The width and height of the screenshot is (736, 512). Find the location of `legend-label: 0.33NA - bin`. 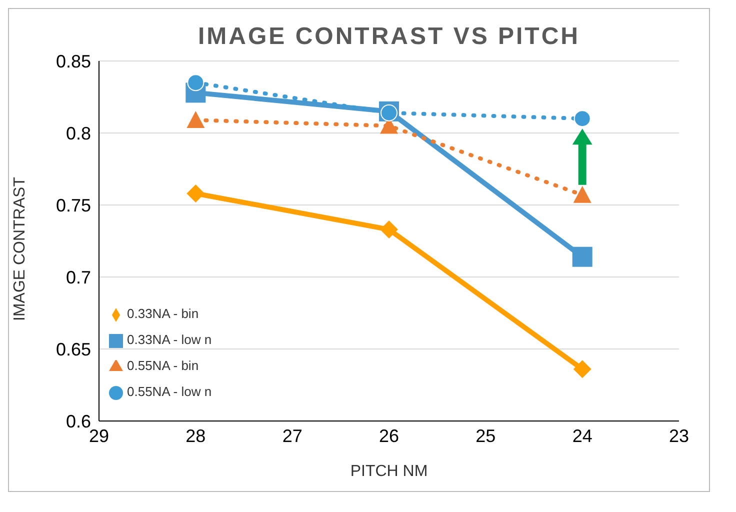

legend-label: 0.33NA - bin is located at coordinates (163, 313).